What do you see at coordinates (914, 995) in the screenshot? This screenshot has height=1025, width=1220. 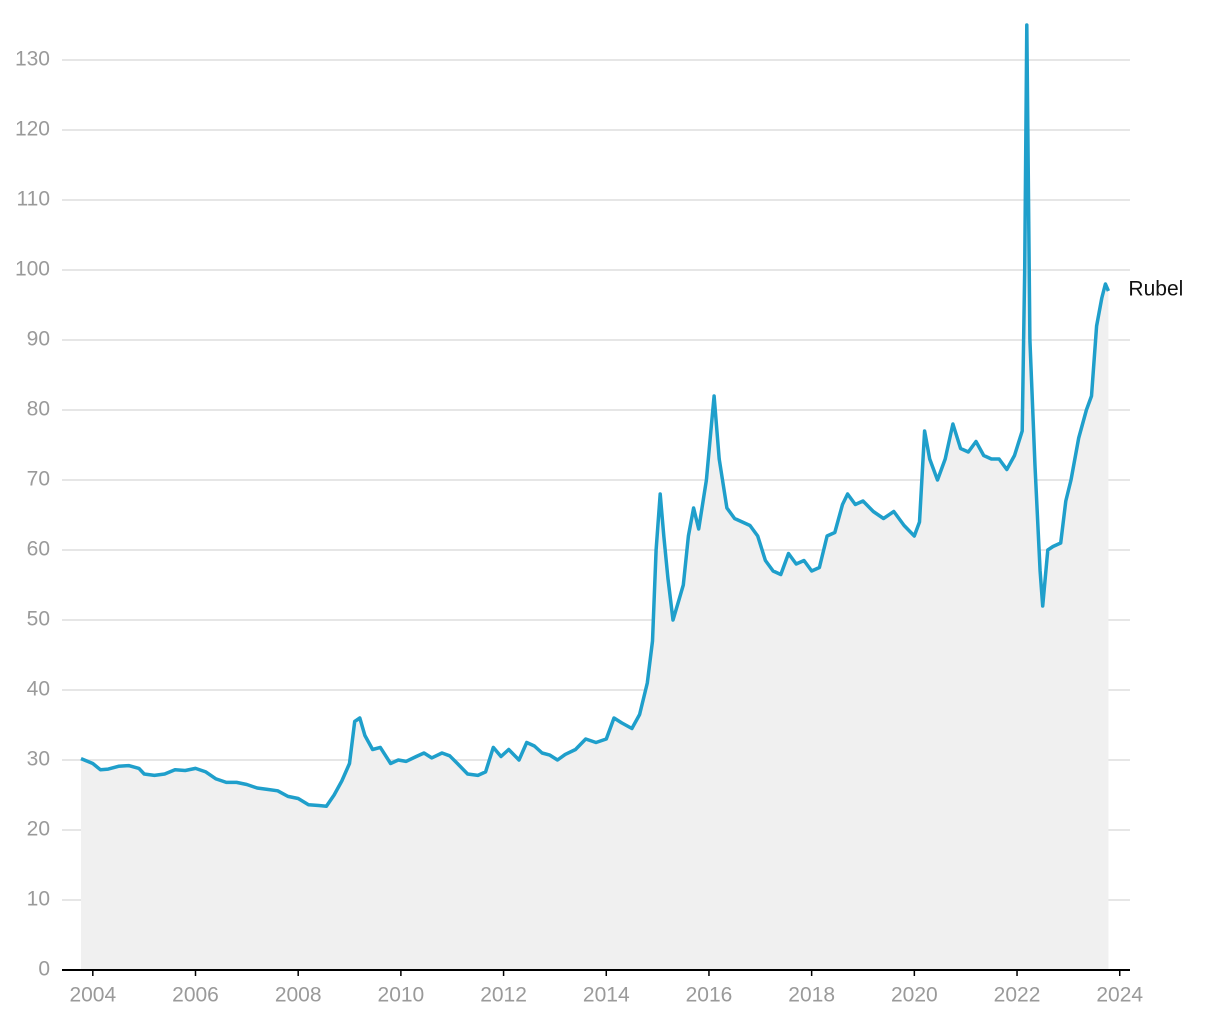 I see `x-tick-label: 2020` at bounding box center [914, 995].